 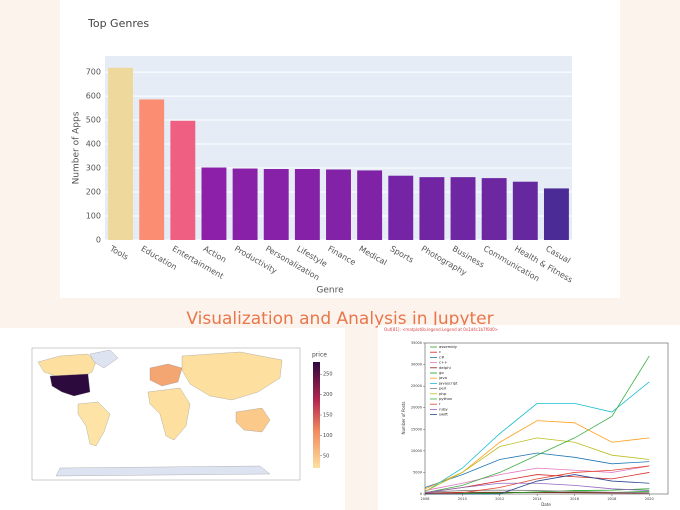 What do you see at coordinates (462, 499) in the screenshot?
I see `x-tick-label: 2010` at bounding box center [462, 499].